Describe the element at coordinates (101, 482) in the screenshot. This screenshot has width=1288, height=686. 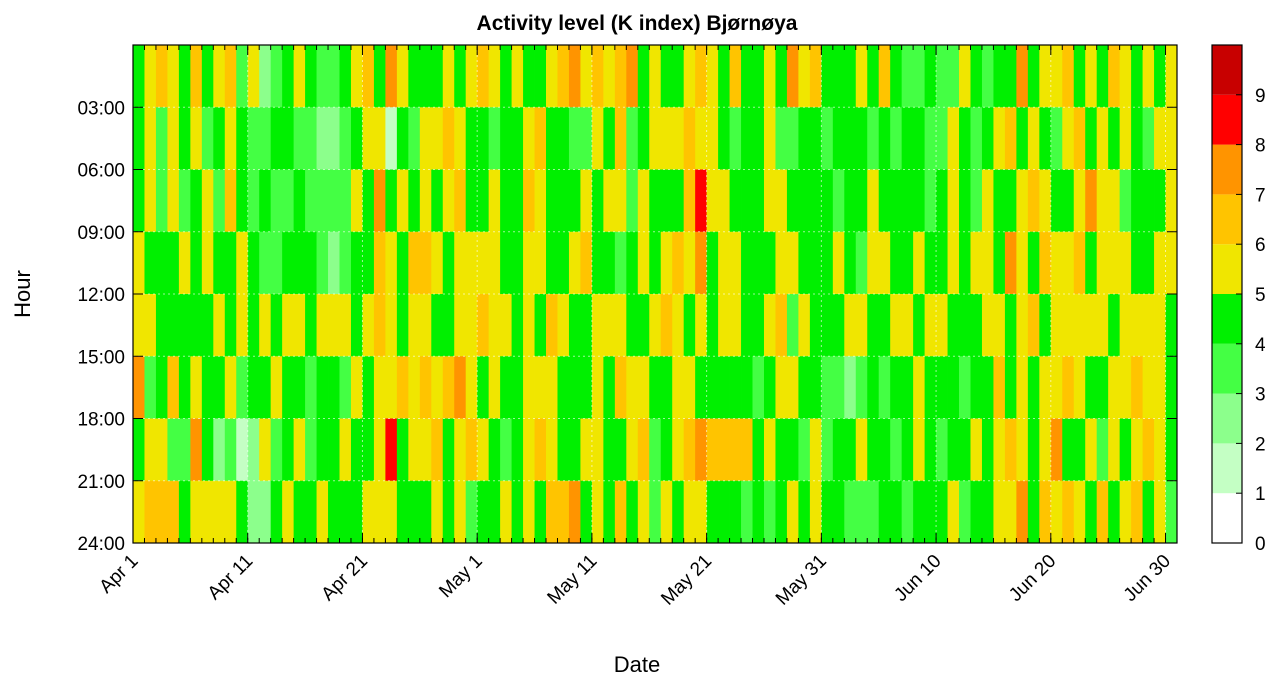
I see `y-tick-label: 21:00` at that location.